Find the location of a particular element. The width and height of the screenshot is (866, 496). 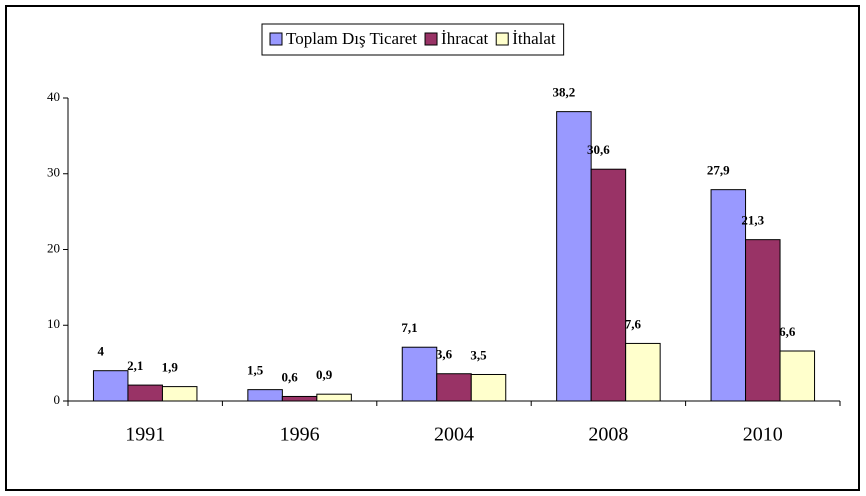

y-tick-label: 0 is located at coordinates (57, 399).